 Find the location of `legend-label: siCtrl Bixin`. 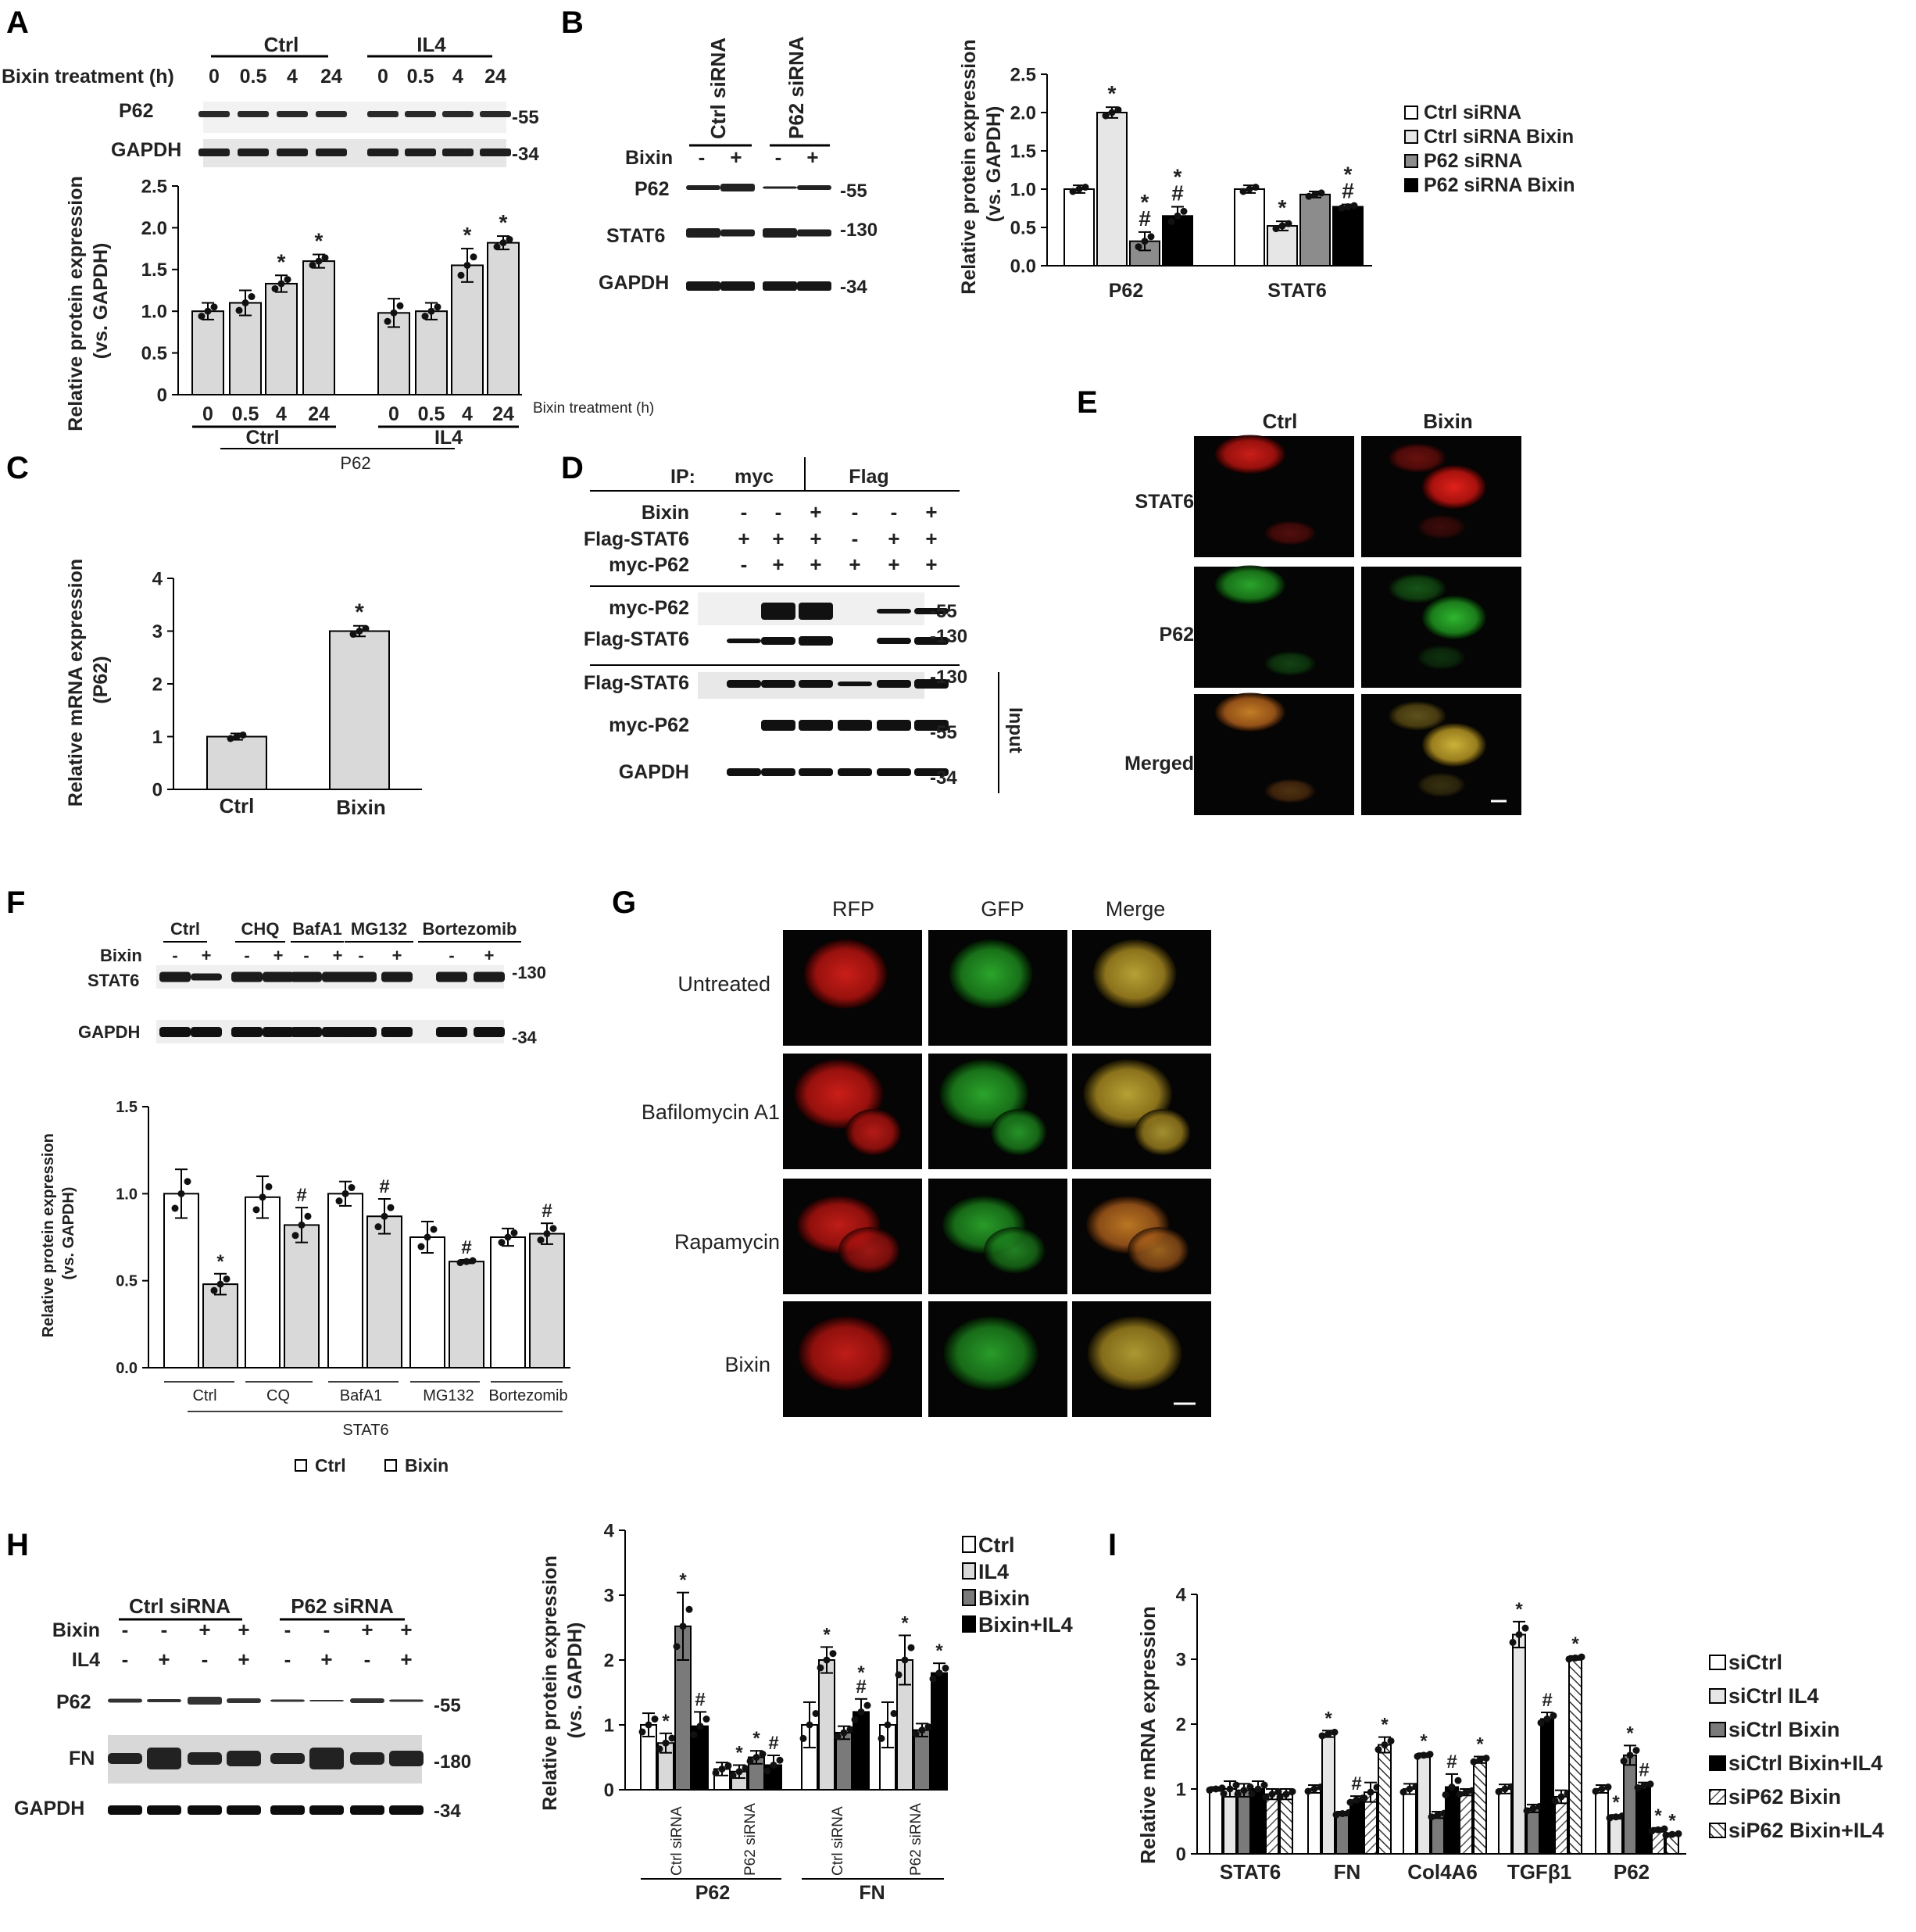

legend-label: siCtrl Bixin is located at coordinates (1784, 1729).